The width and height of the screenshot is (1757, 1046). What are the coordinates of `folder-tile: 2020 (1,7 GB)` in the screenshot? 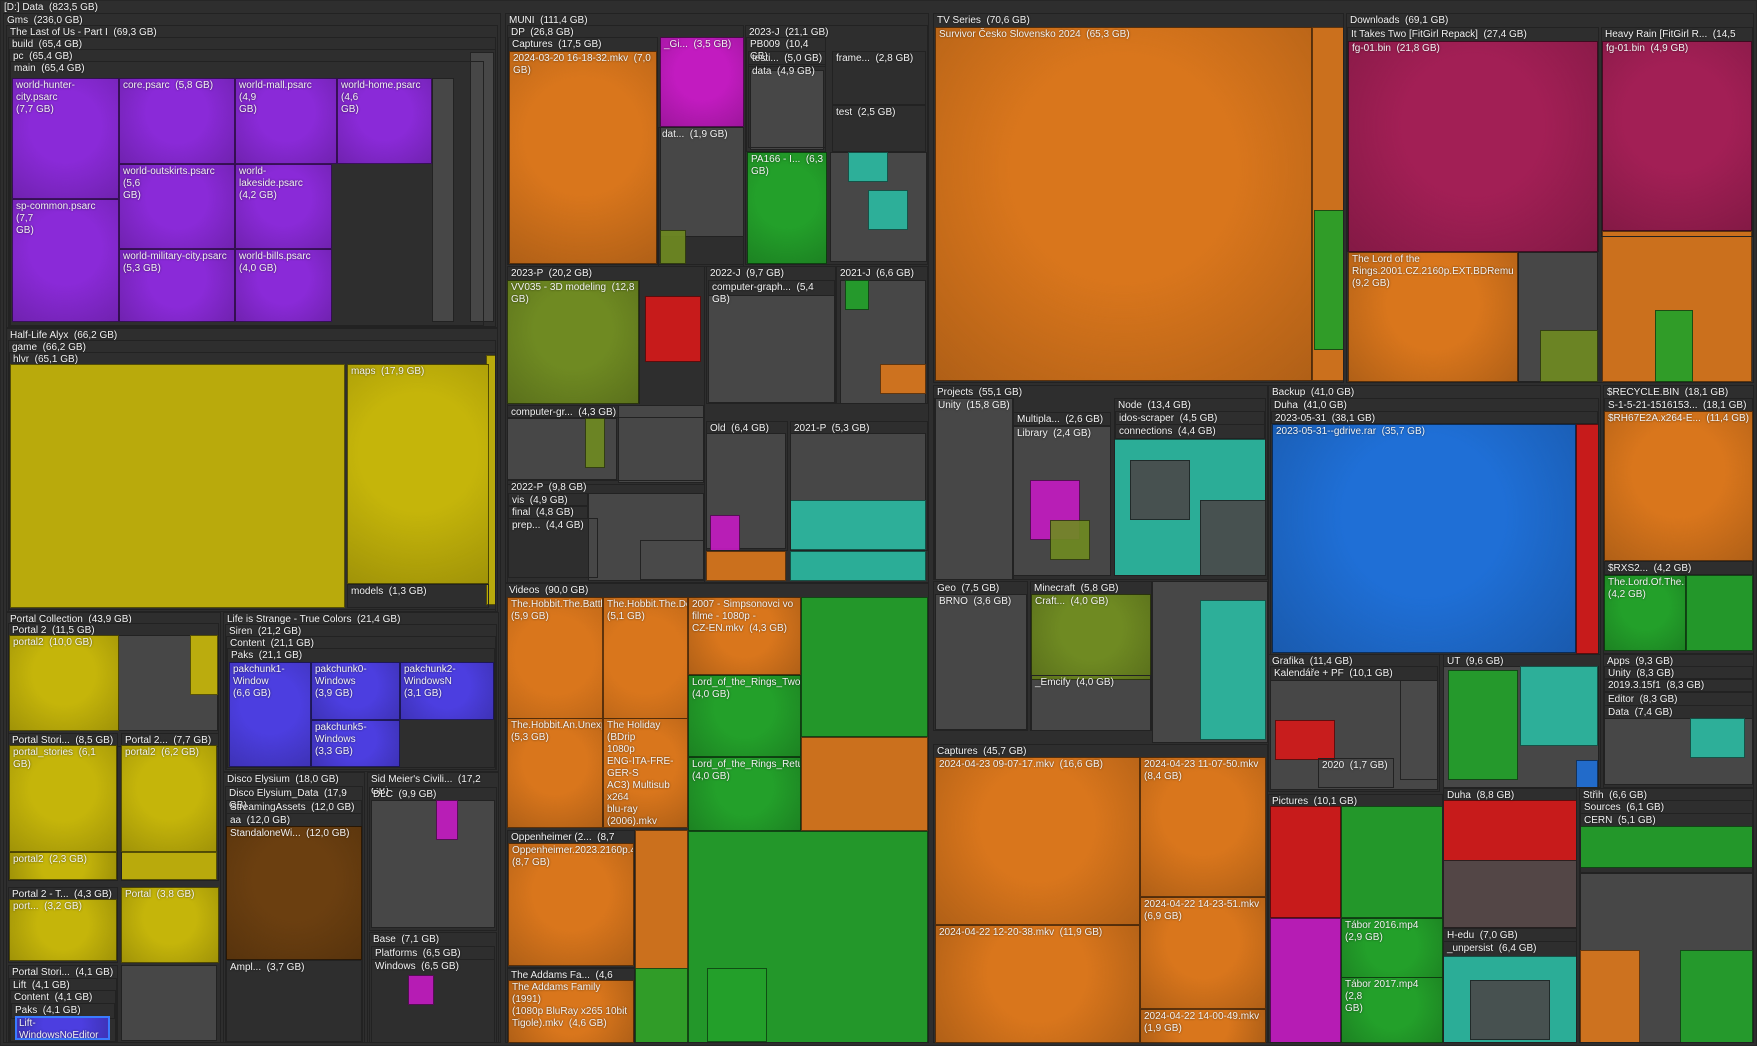 It's located at (1356, 773).